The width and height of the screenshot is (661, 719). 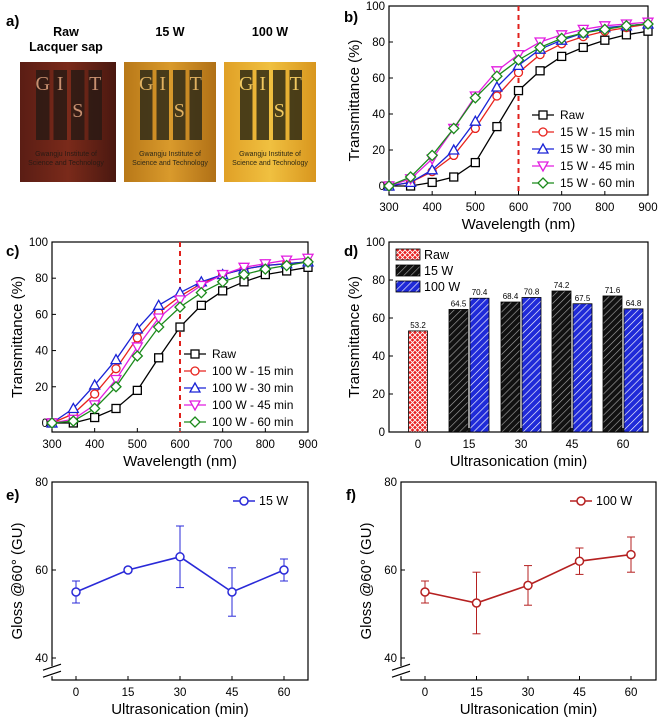 What do you see at coordinates (66, 32) in the screenshot?
I see `sample-title: Raw` at bounding box center [66, 32].